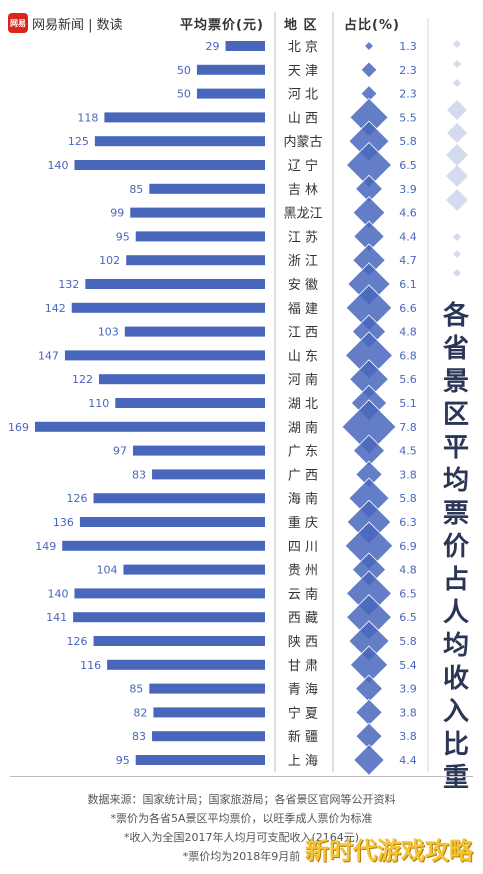 This screenshot has width=483, height=874. Describe the element at coordinates (455, 514) in the screenshot. I see `side-title-char: 票` at that location.